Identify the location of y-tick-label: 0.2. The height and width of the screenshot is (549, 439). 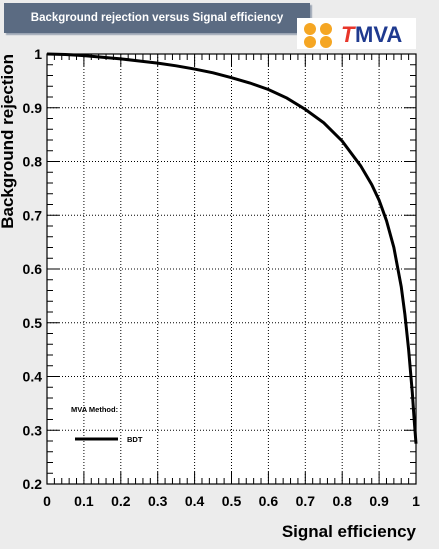
(33, 484).